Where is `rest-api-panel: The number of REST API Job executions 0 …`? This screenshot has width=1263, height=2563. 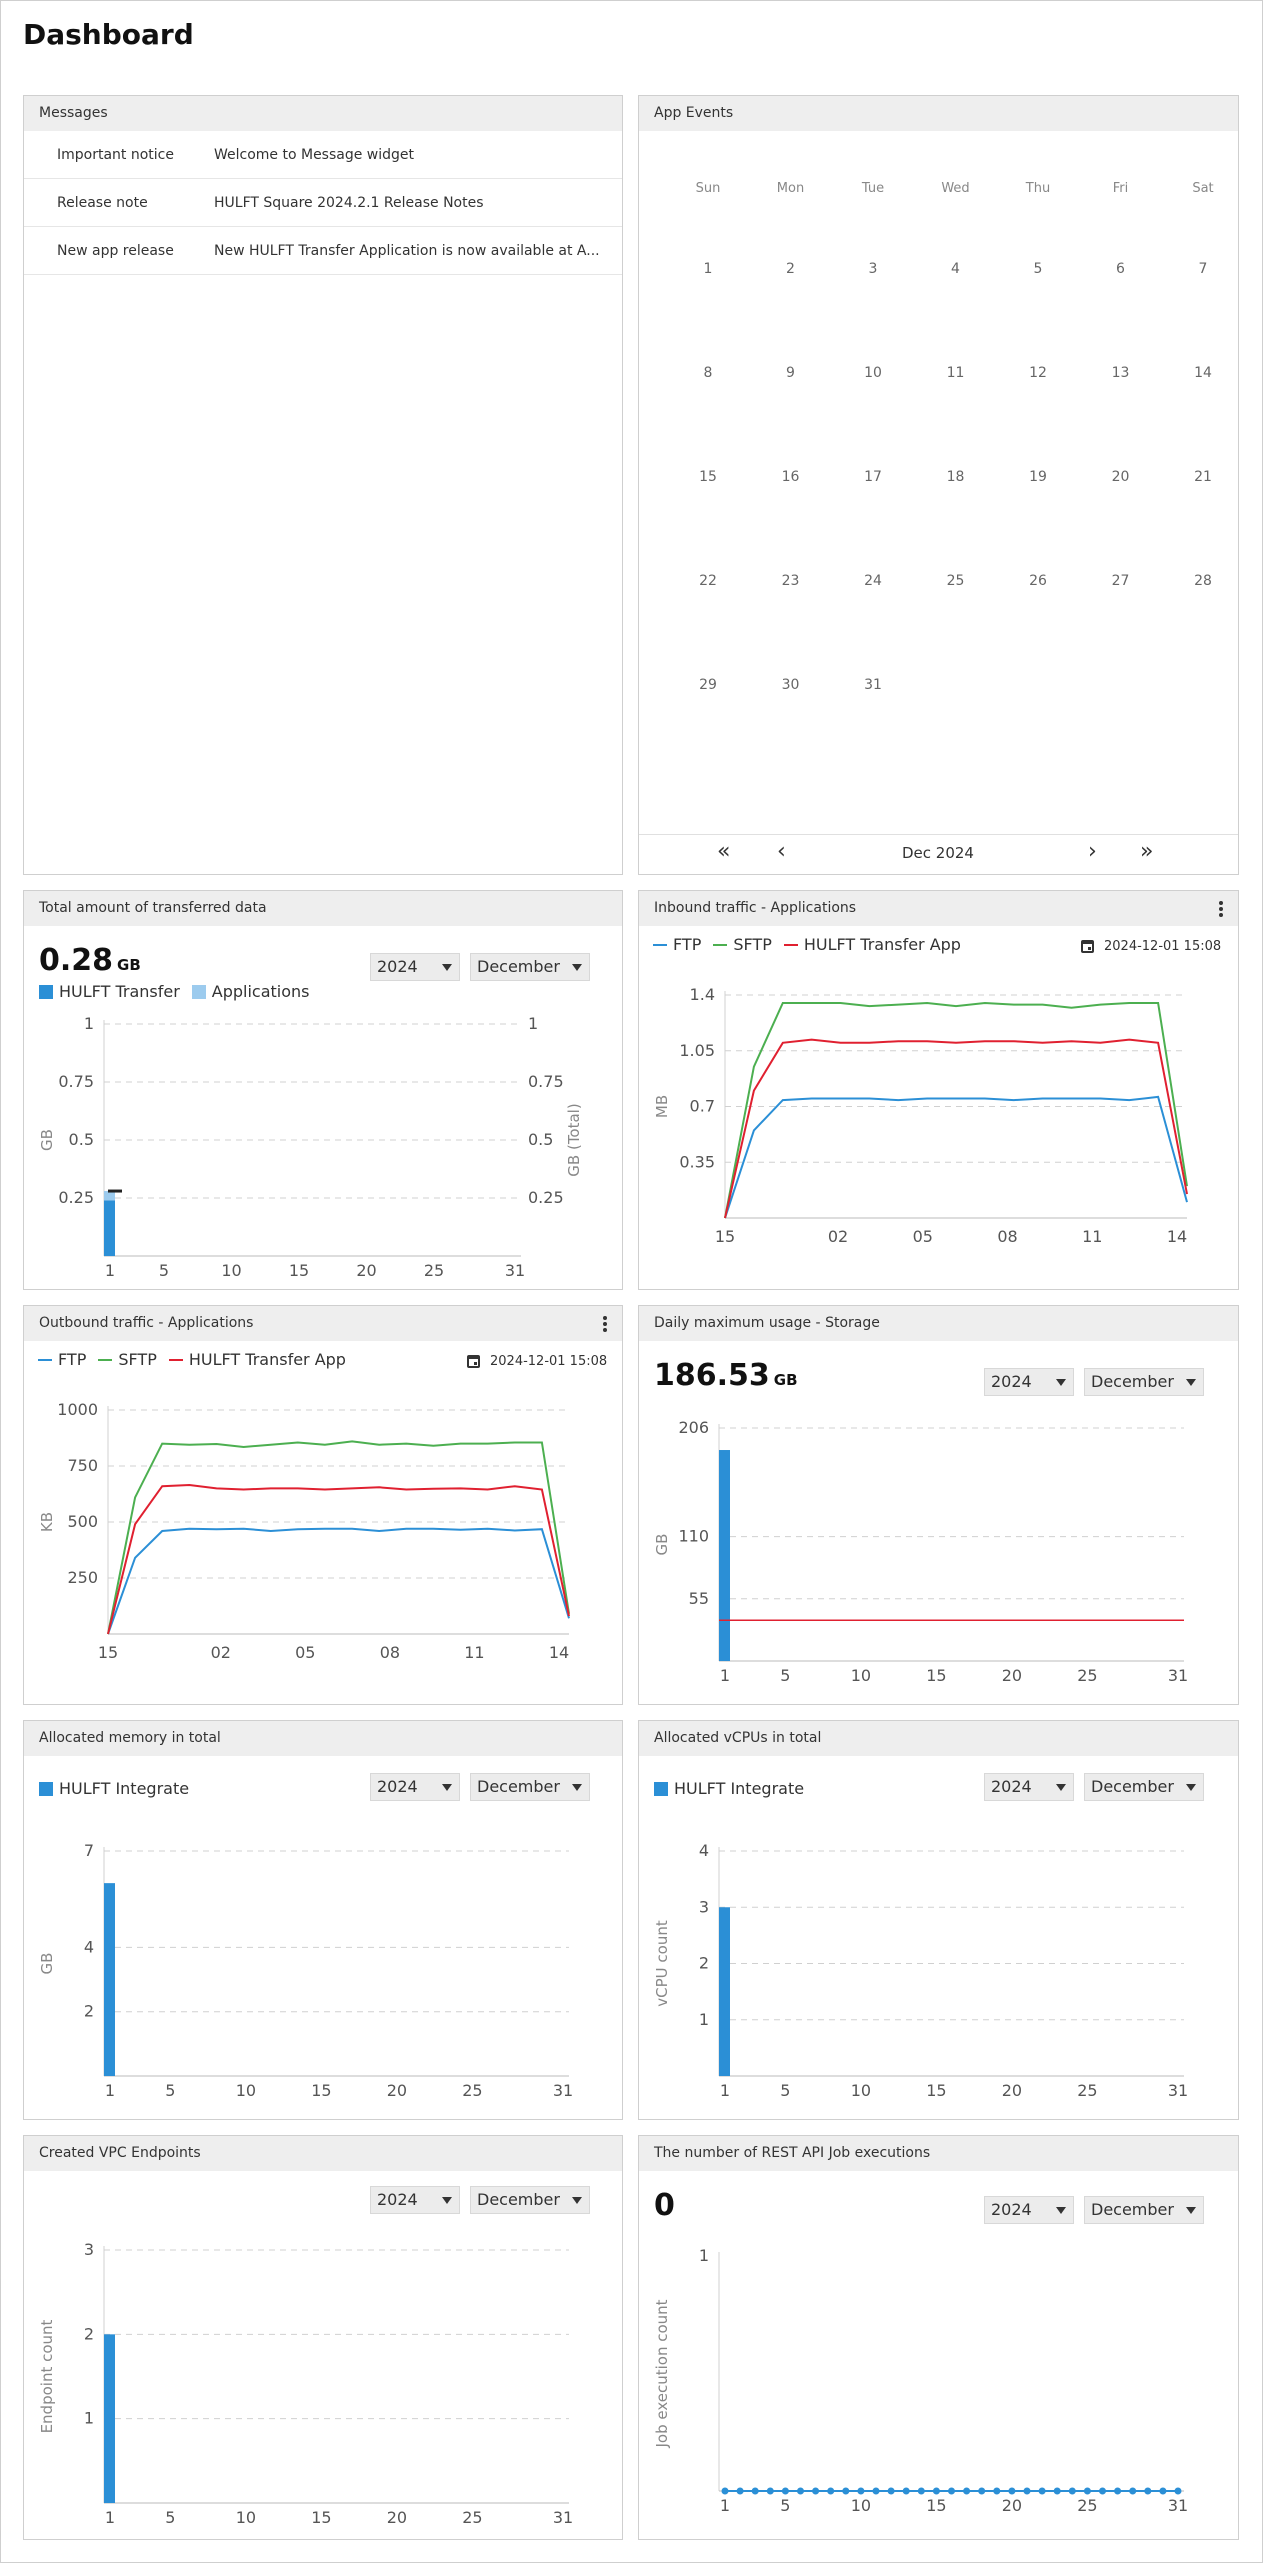 rest-api-panel: The number of REST API Job executions 0 … is located at coordinates (938, 2337).